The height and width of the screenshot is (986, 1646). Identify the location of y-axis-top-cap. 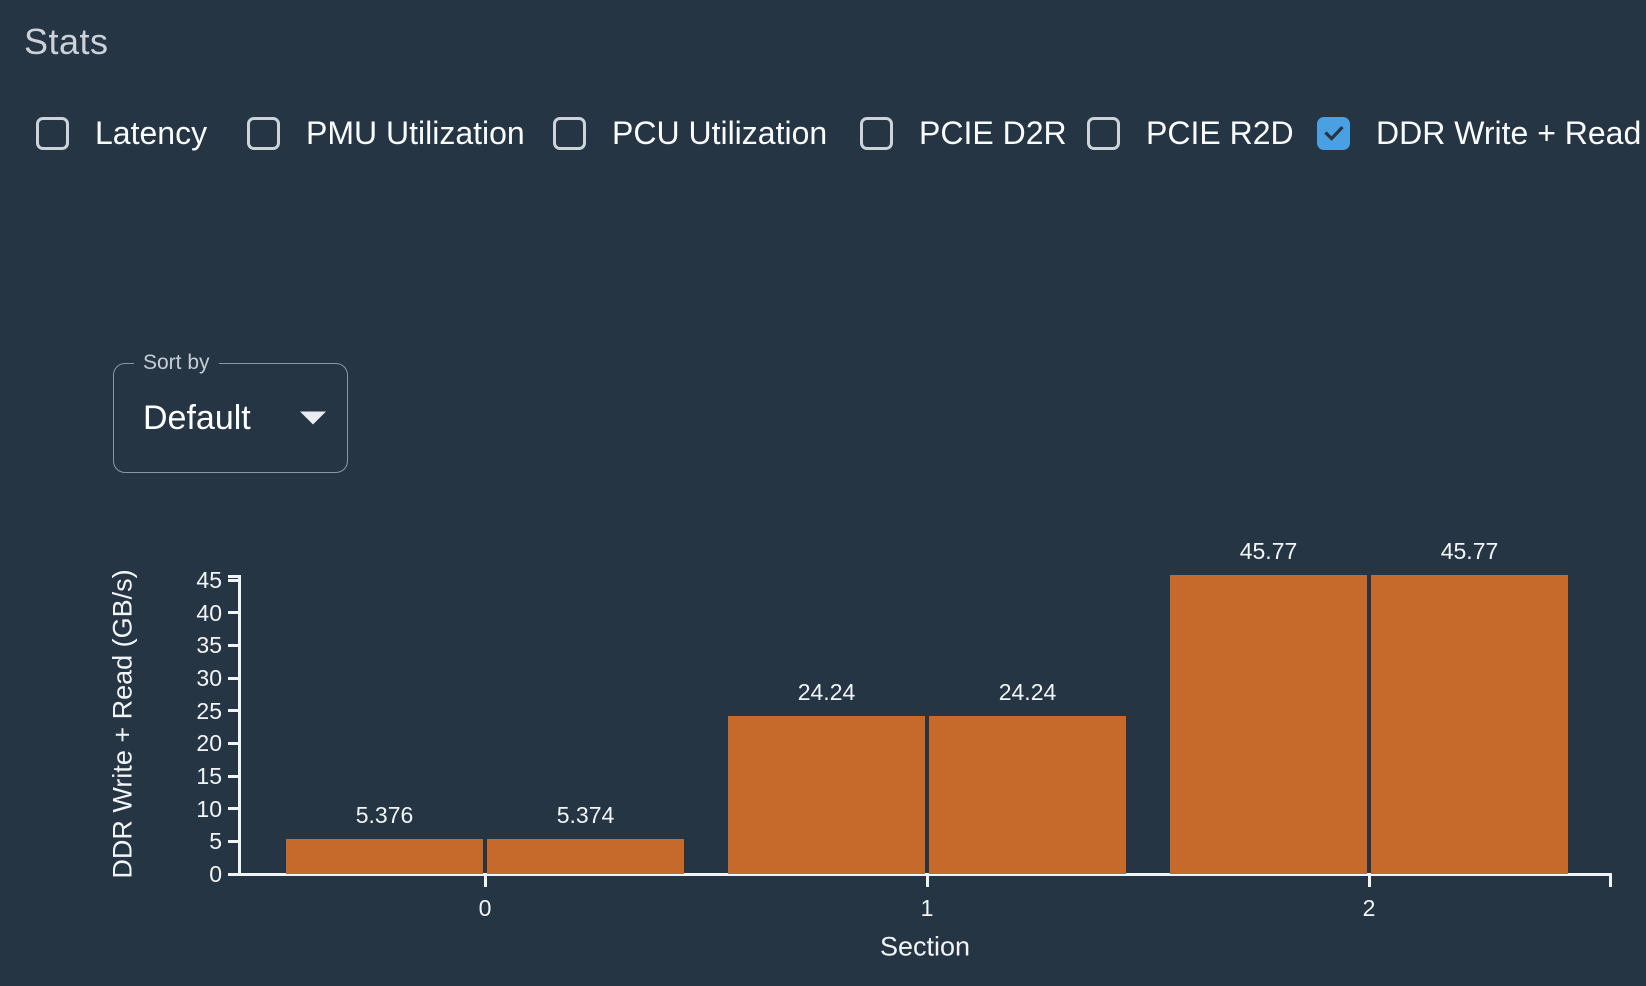
(234, 576).